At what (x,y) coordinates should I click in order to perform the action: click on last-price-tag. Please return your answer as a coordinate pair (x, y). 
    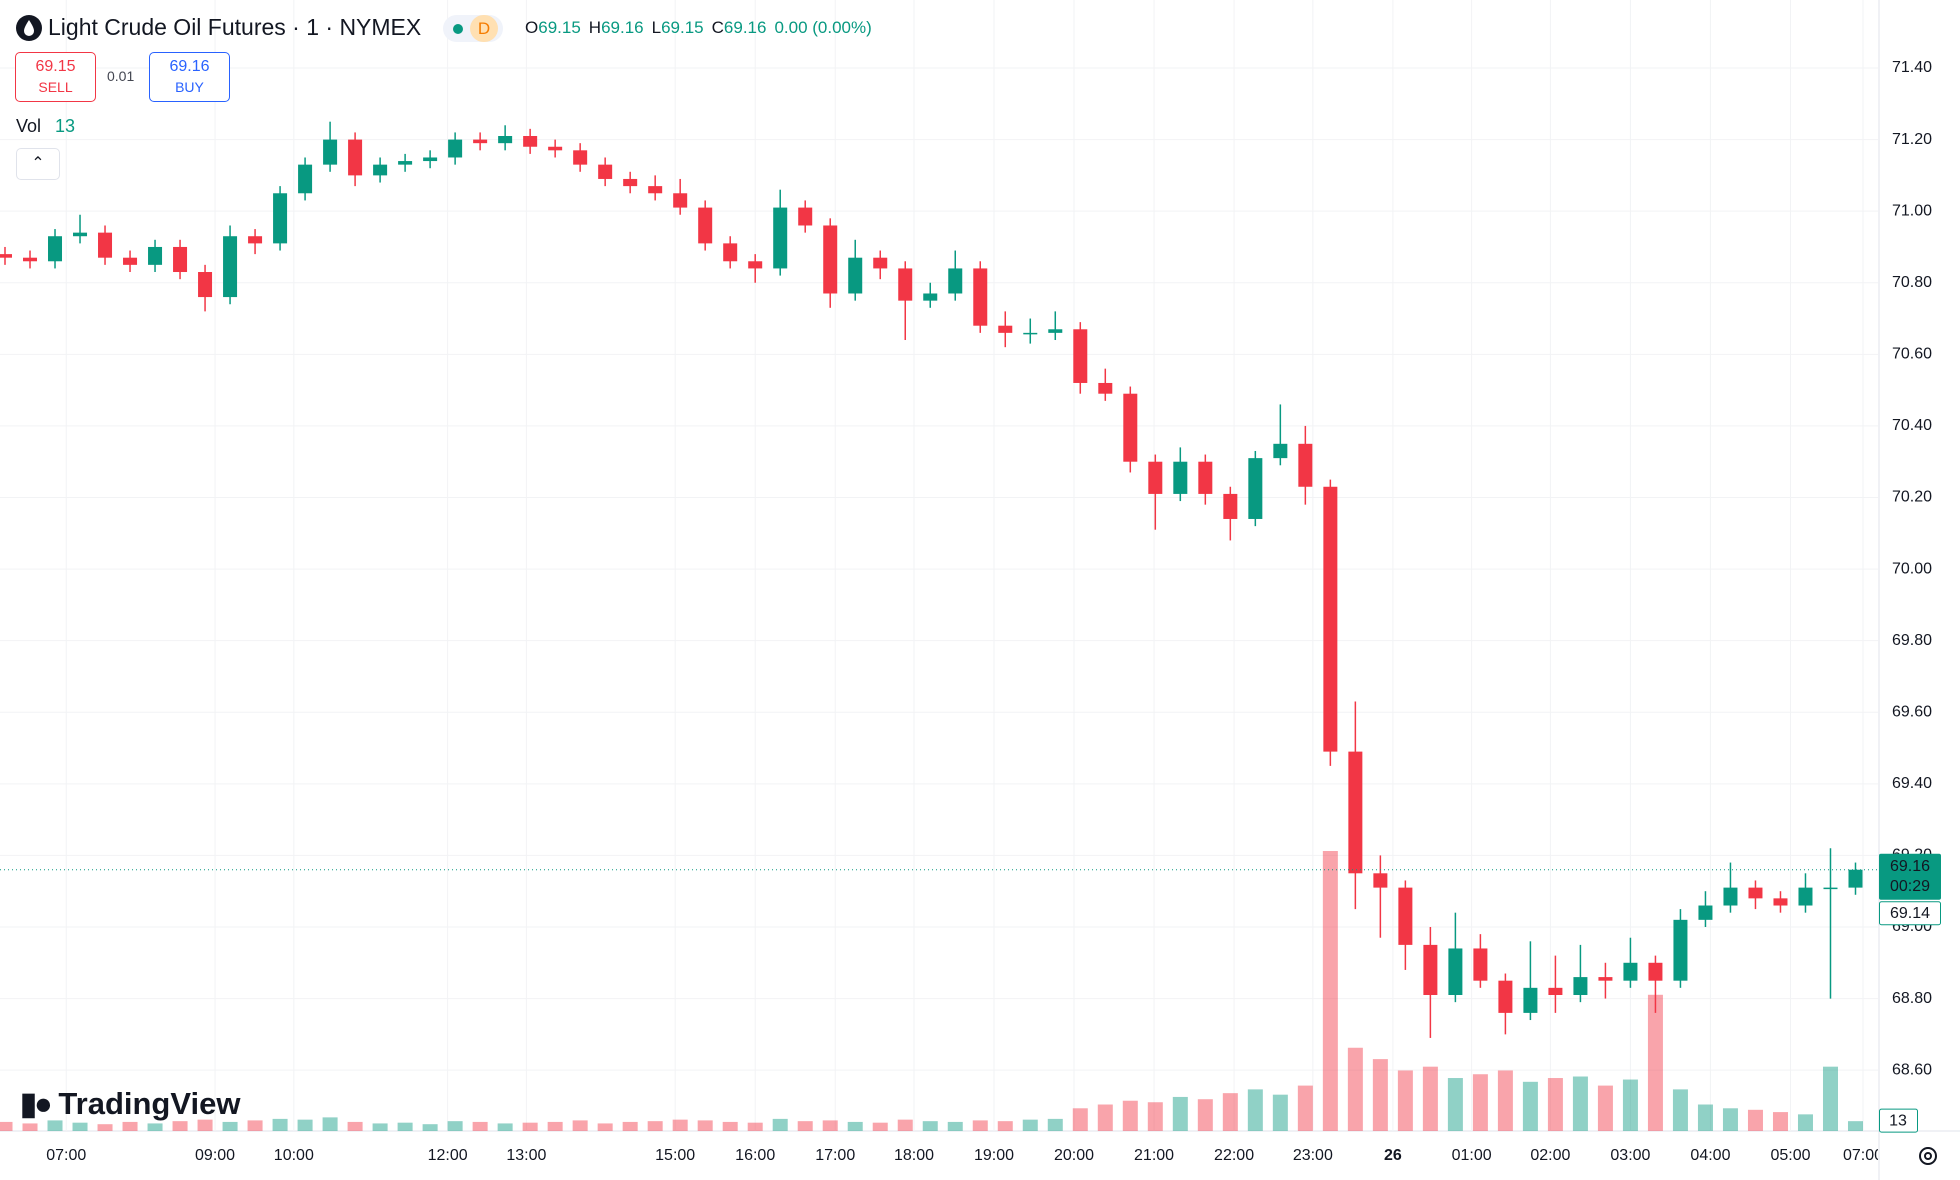
    Looking at the image, I should click on (1910, 876).